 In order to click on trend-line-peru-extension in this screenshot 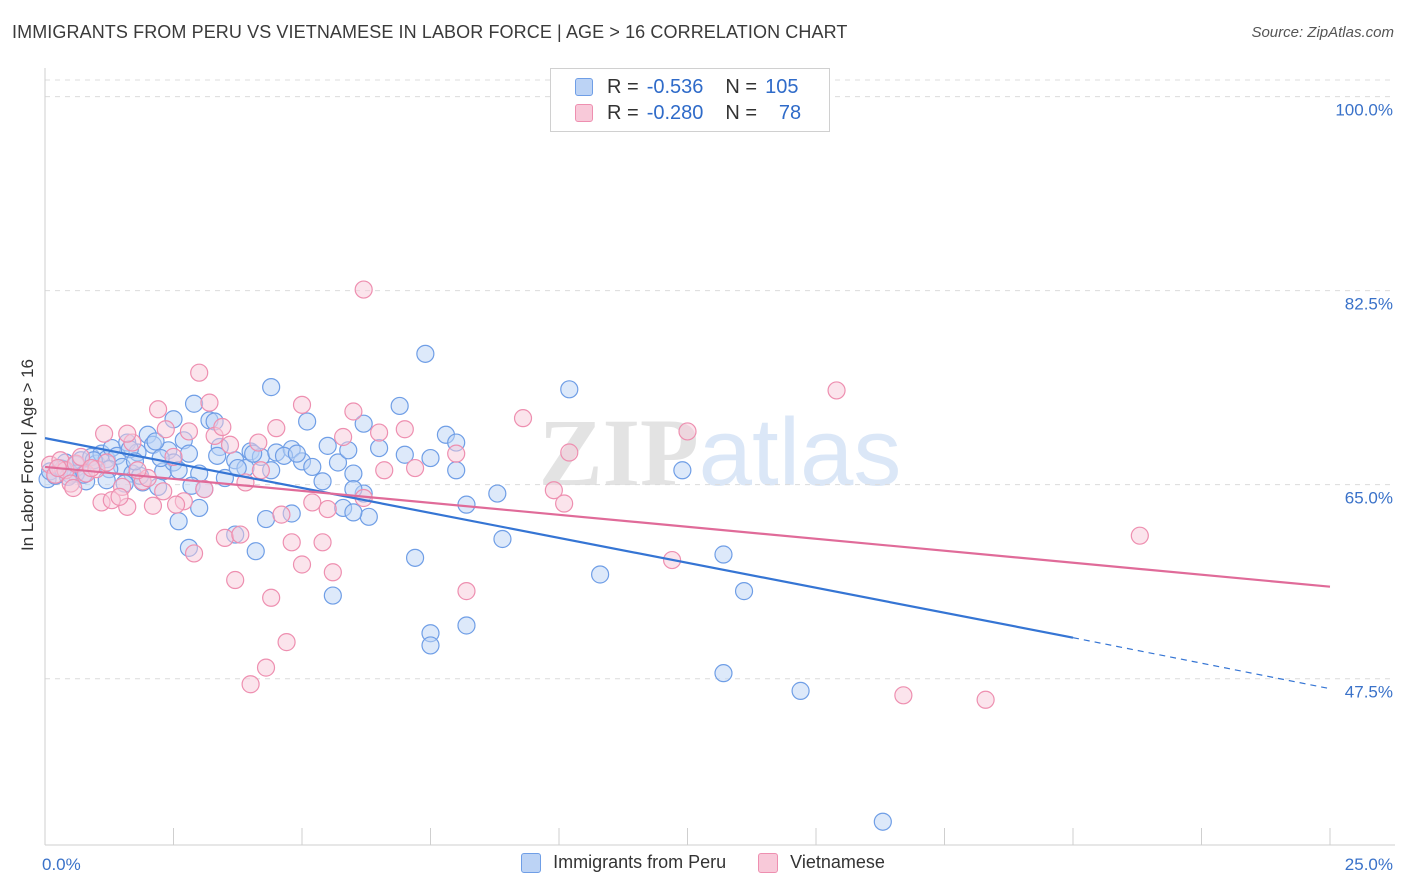, I will do `click(1201, 663)`.